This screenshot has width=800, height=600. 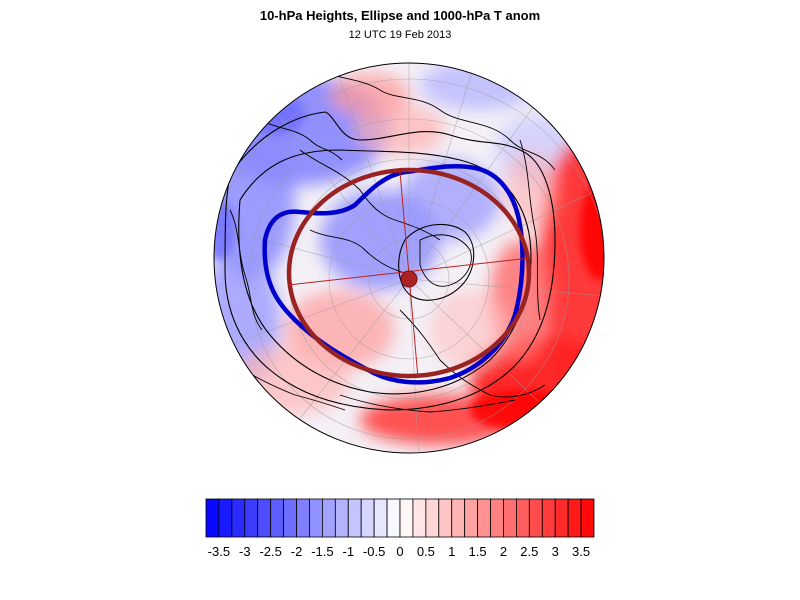 I want to click on colorbar-tick-label: -2.5, so click(x=270, y=551).